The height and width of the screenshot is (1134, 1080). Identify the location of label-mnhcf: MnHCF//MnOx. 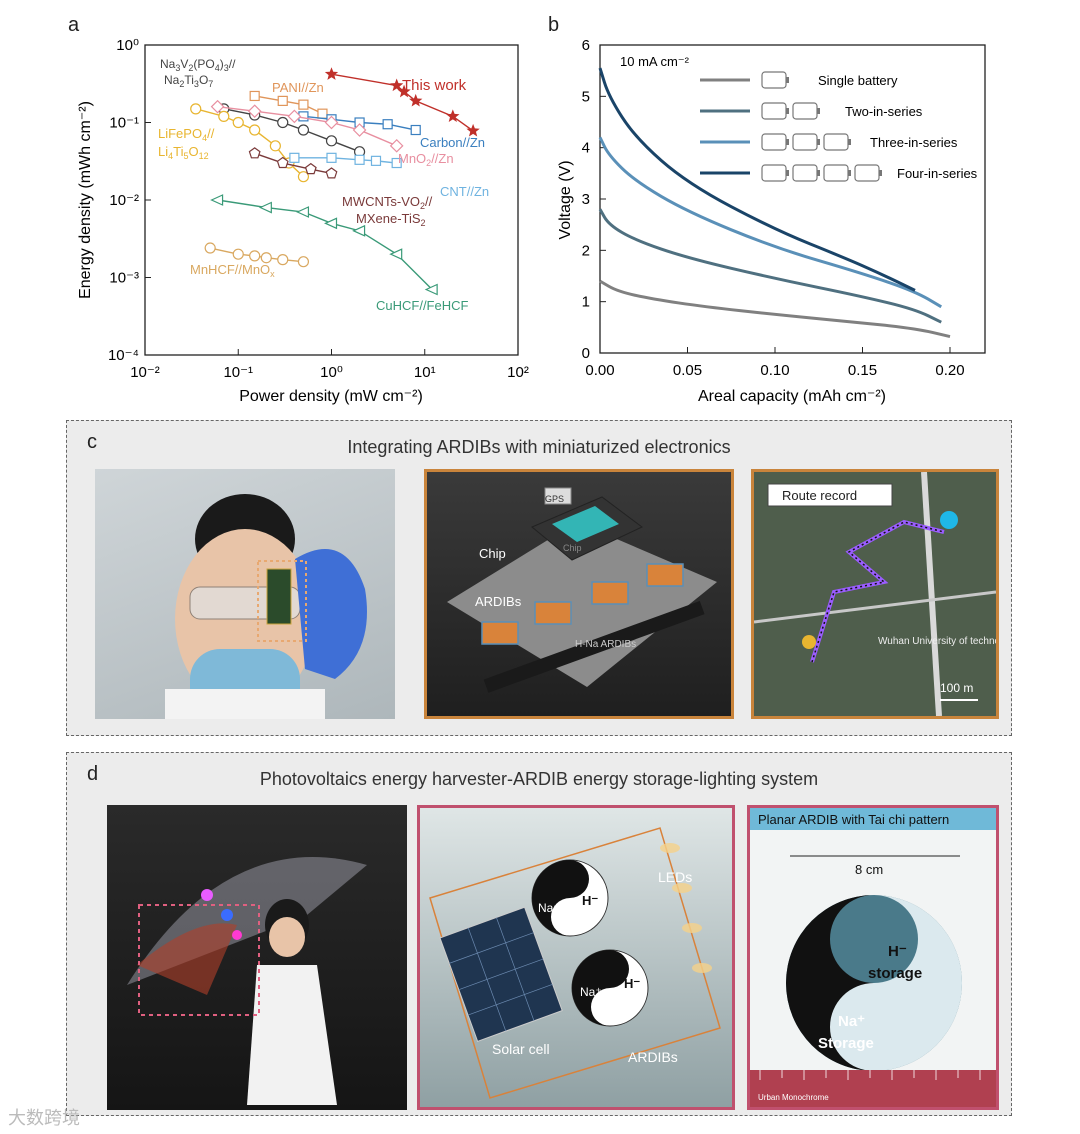
(232, 270).